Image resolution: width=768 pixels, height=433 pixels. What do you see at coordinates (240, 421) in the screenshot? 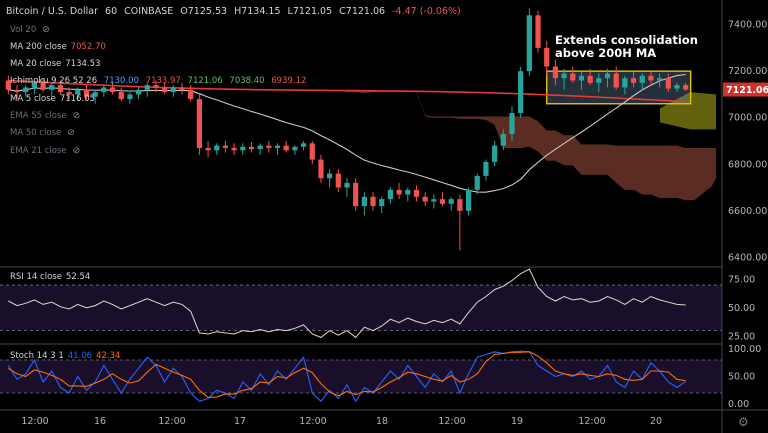
I see `time-tick-label: 17` at bounding box center [240, 421].